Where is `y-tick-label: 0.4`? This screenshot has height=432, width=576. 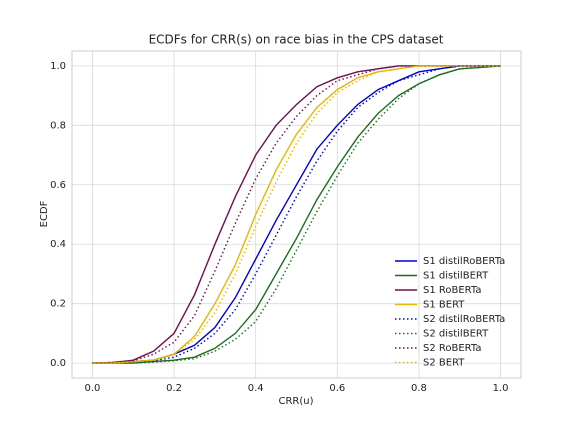 y-tick-label: 0.4 is located at coordinates (58, 244).